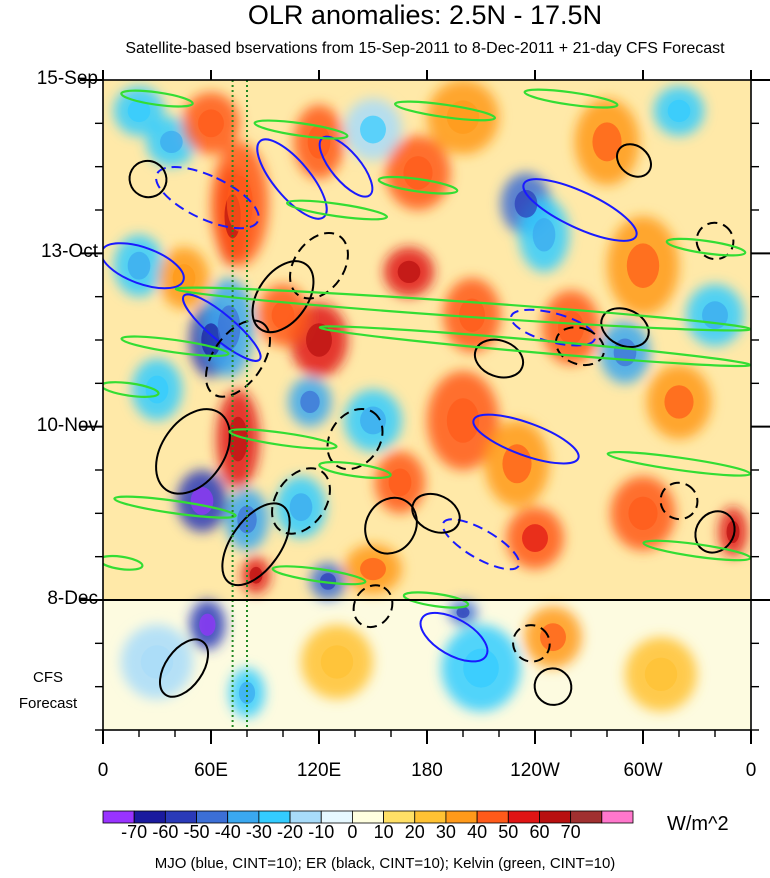 This screenshot has height=878, width=770. I want to click on colorbar, so click(368, 817).